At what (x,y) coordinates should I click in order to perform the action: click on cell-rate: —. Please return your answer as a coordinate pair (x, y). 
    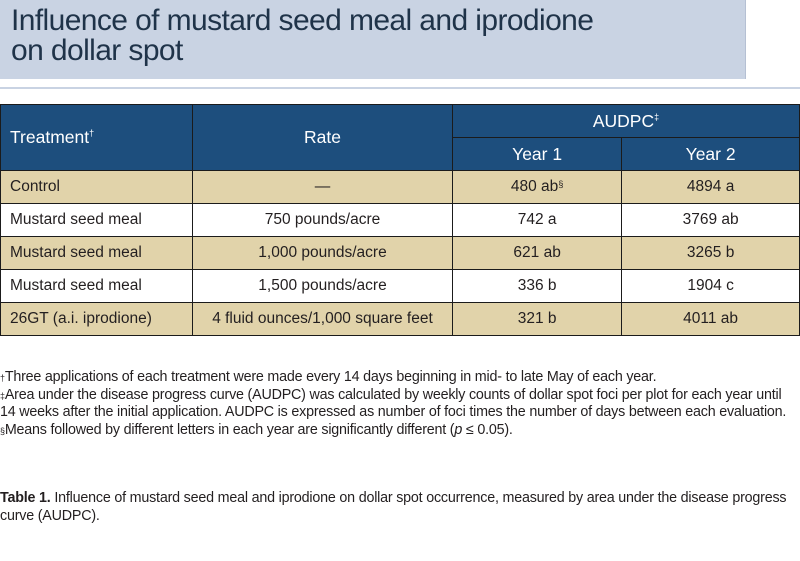
    Looking at the image, I should click on (323, 187).